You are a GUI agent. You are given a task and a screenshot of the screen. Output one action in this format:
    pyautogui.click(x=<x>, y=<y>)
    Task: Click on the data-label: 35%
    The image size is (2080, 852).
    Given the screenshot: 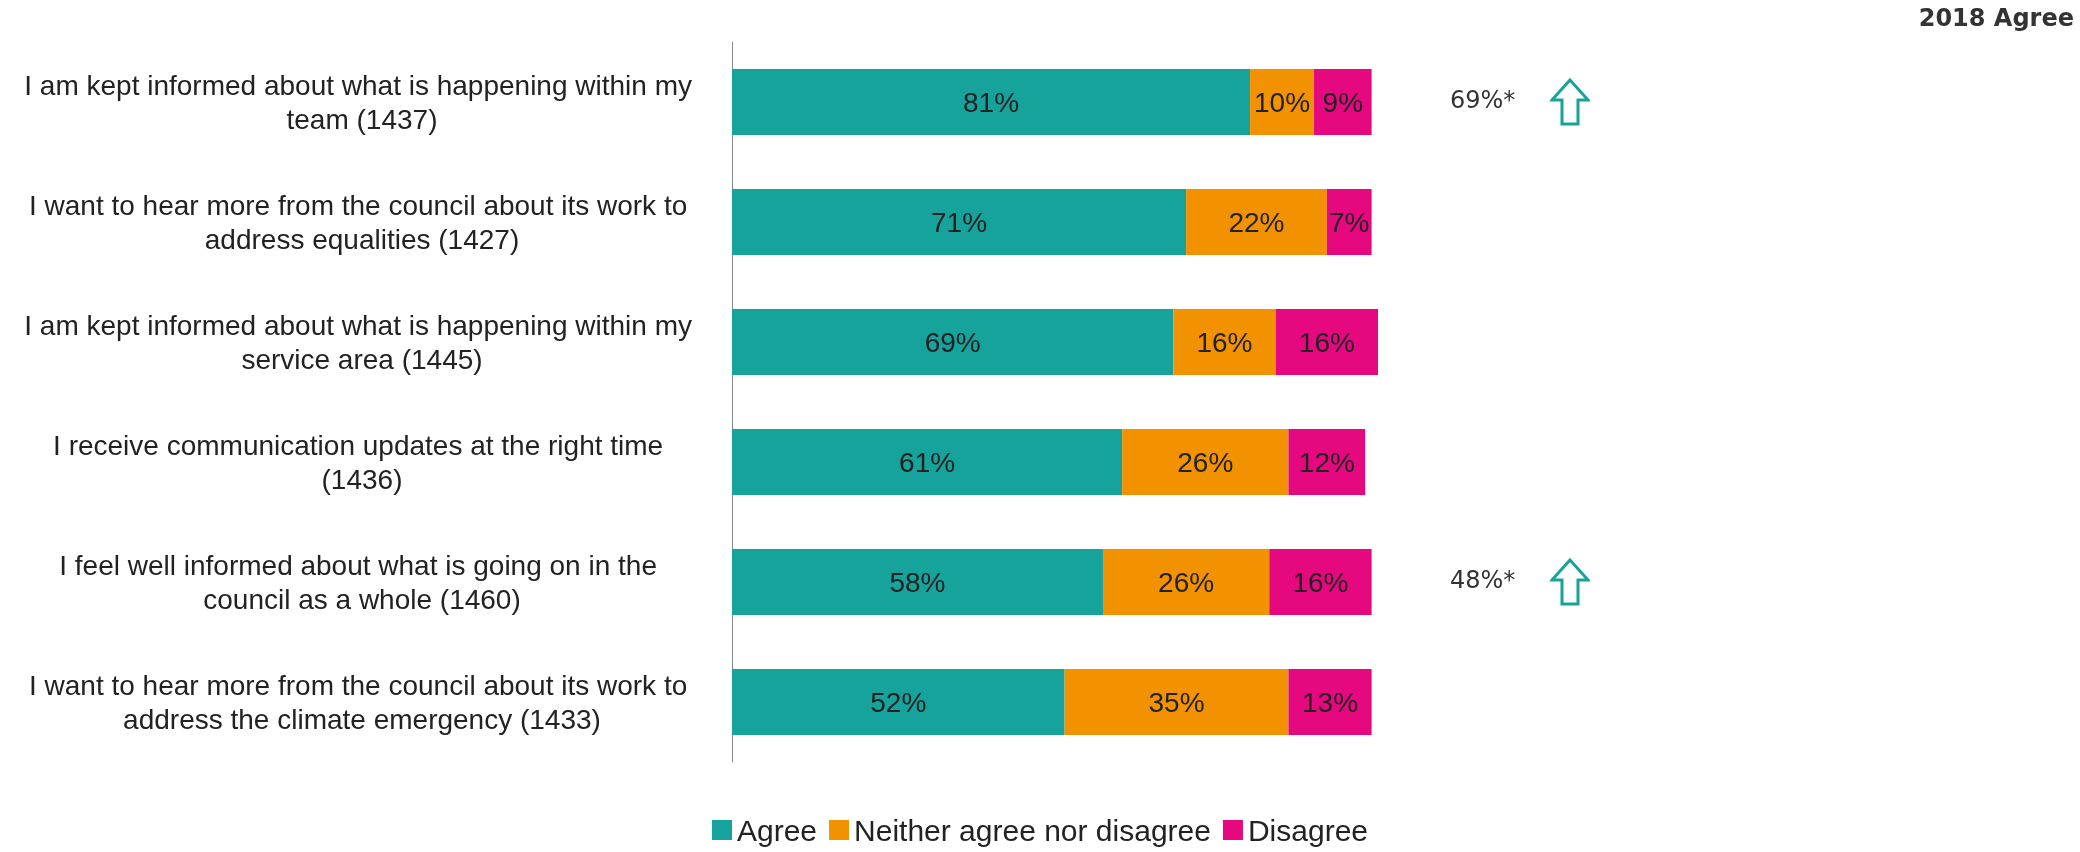 What is the action you would take?
    pyautogui.click(x=1176, y=702)
    